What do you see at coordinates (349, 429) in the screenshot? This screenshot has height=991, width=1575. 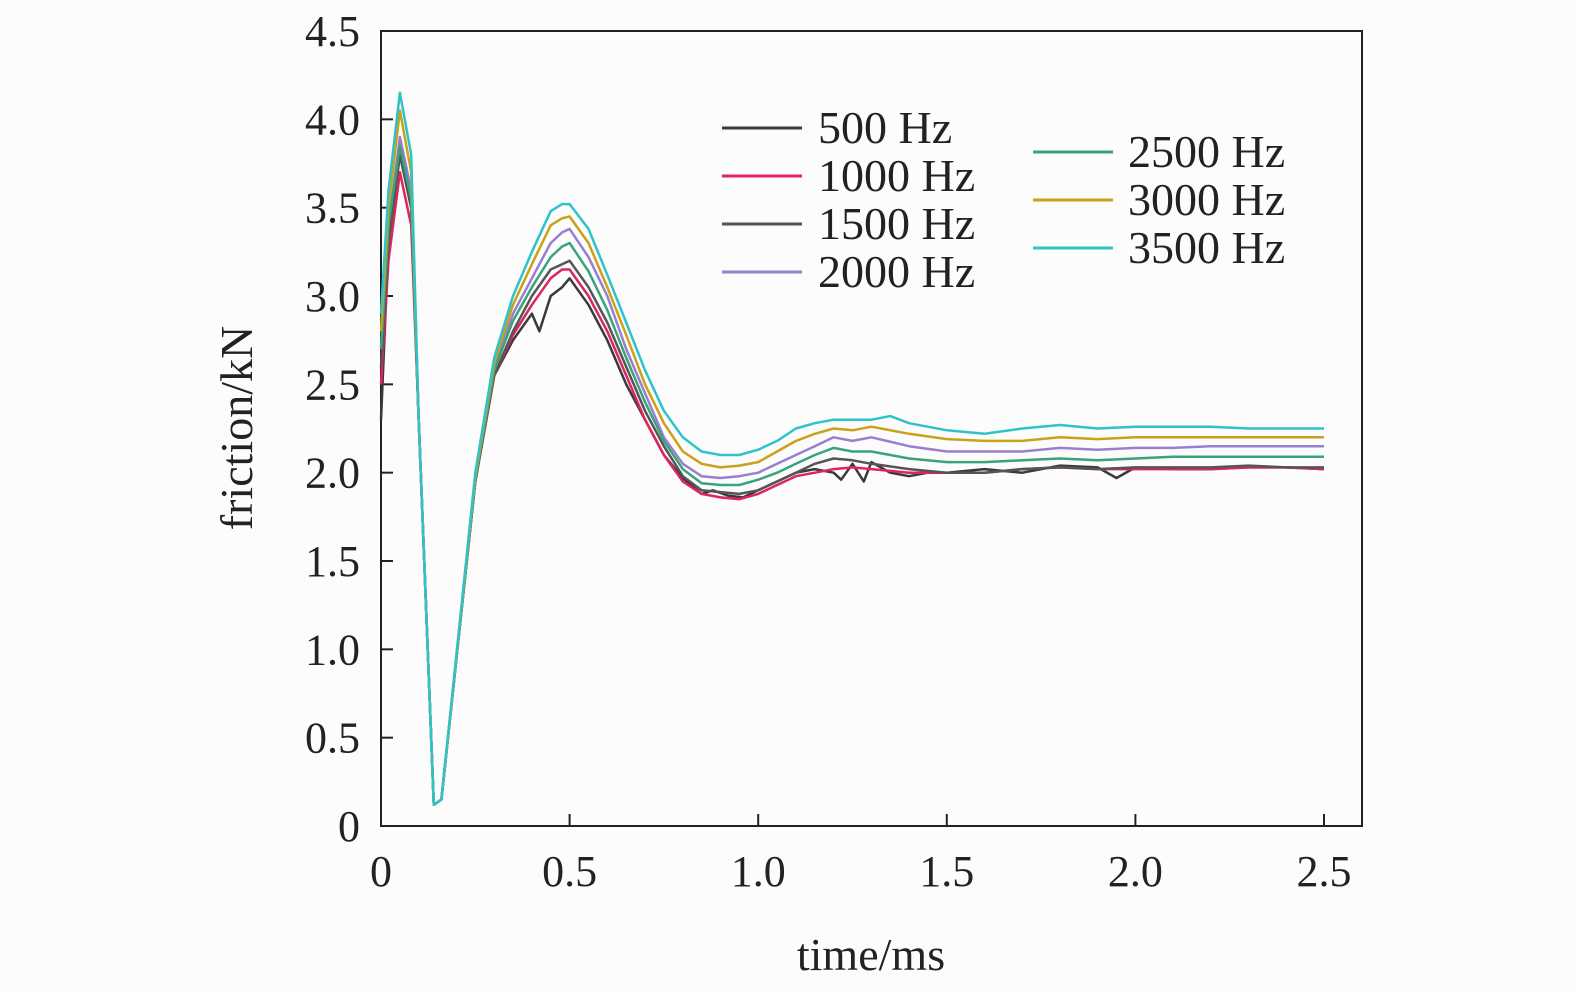 I see `y-axis: 0 0.5 1.0 1.5 2.0 2.5 3.0 3.5 4.0 4.5` at bounding box center [349, 429].